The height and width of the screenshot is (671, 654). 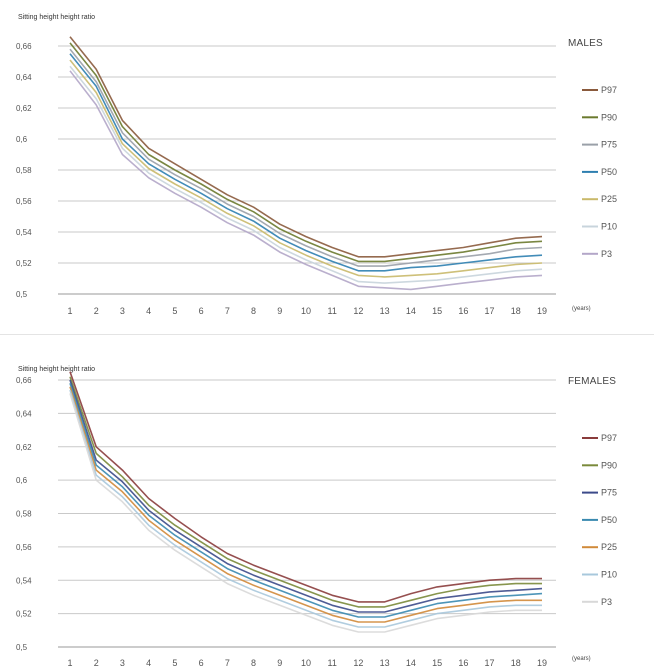 What do you see at coordinates (609, 145) in the screenshot?
I see `males-legend-label-p75: P75` at bounding box center [609, 145].